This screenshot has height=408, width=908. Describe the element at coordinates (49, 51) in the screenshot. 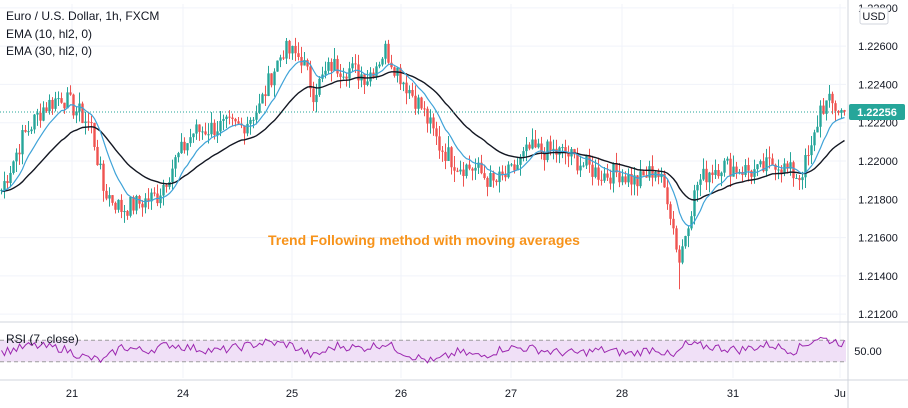

I see `ema30-legend: EMA (30, hl2, 0)` at that location.